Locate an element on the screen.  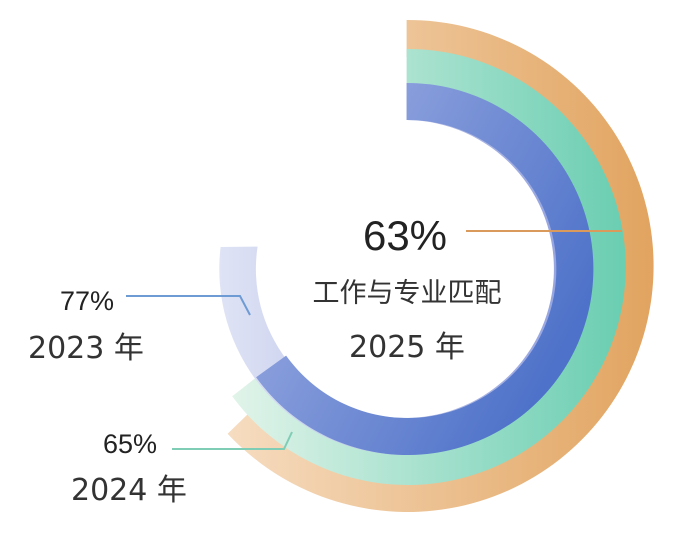
value-label-2023: 77% is located at coordinates (87, 301).